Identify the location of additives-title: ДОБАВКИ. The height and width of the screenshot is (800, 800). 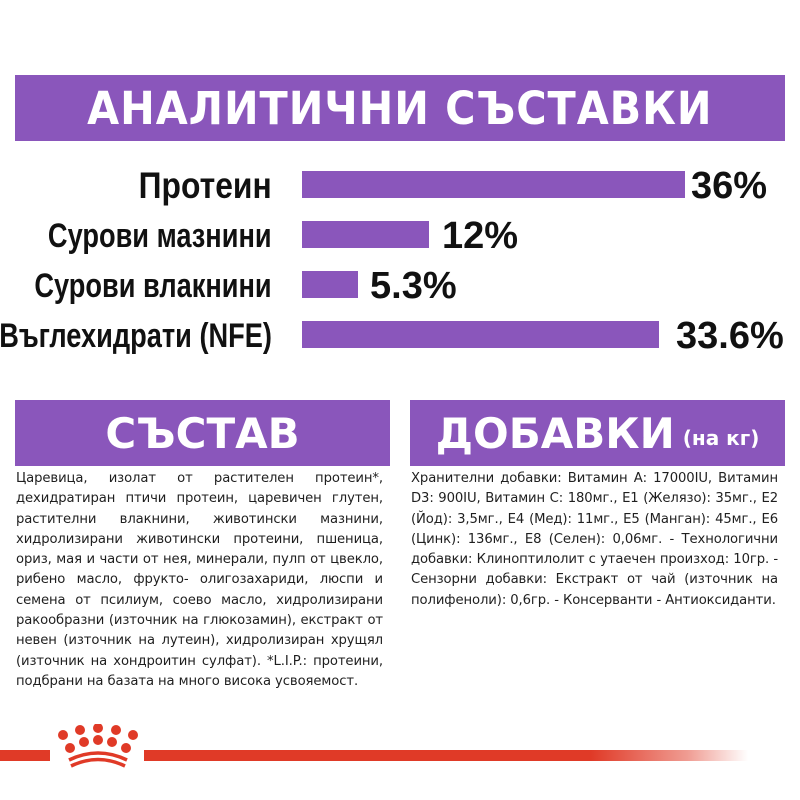
(555, 433).